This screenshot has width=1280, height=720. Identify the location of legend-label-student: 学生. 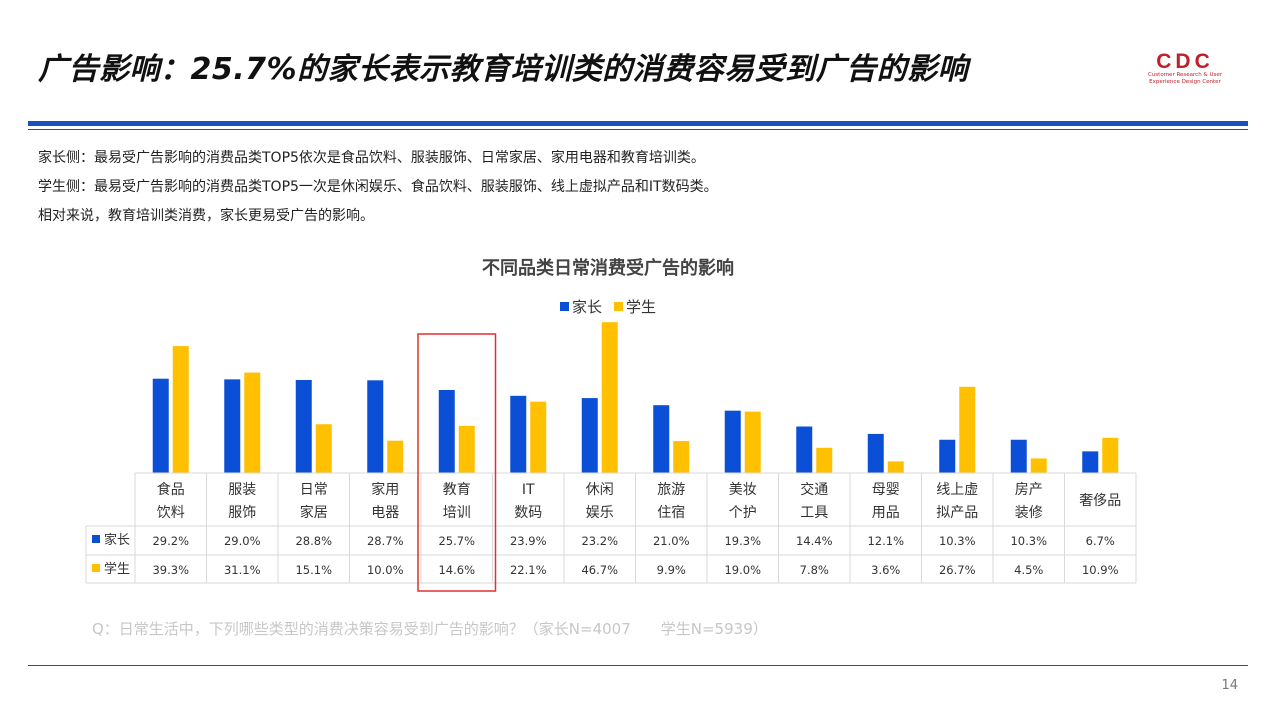
(641, 307).